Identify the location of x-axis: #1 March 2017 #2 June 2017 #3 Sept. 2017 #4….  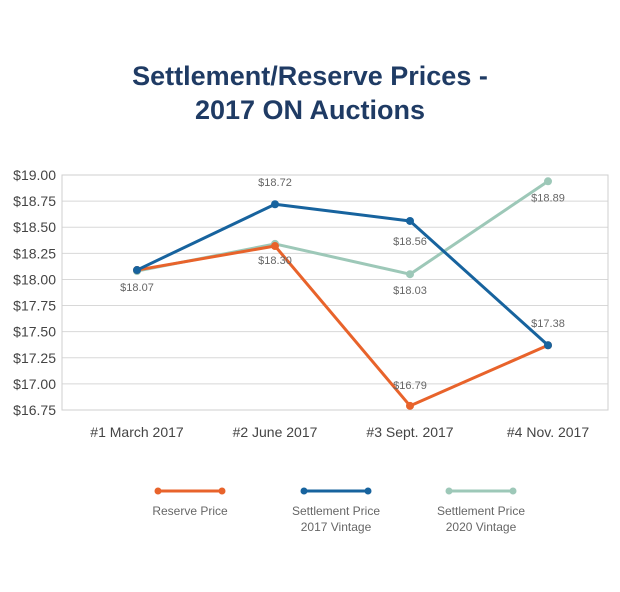
(339, 432).